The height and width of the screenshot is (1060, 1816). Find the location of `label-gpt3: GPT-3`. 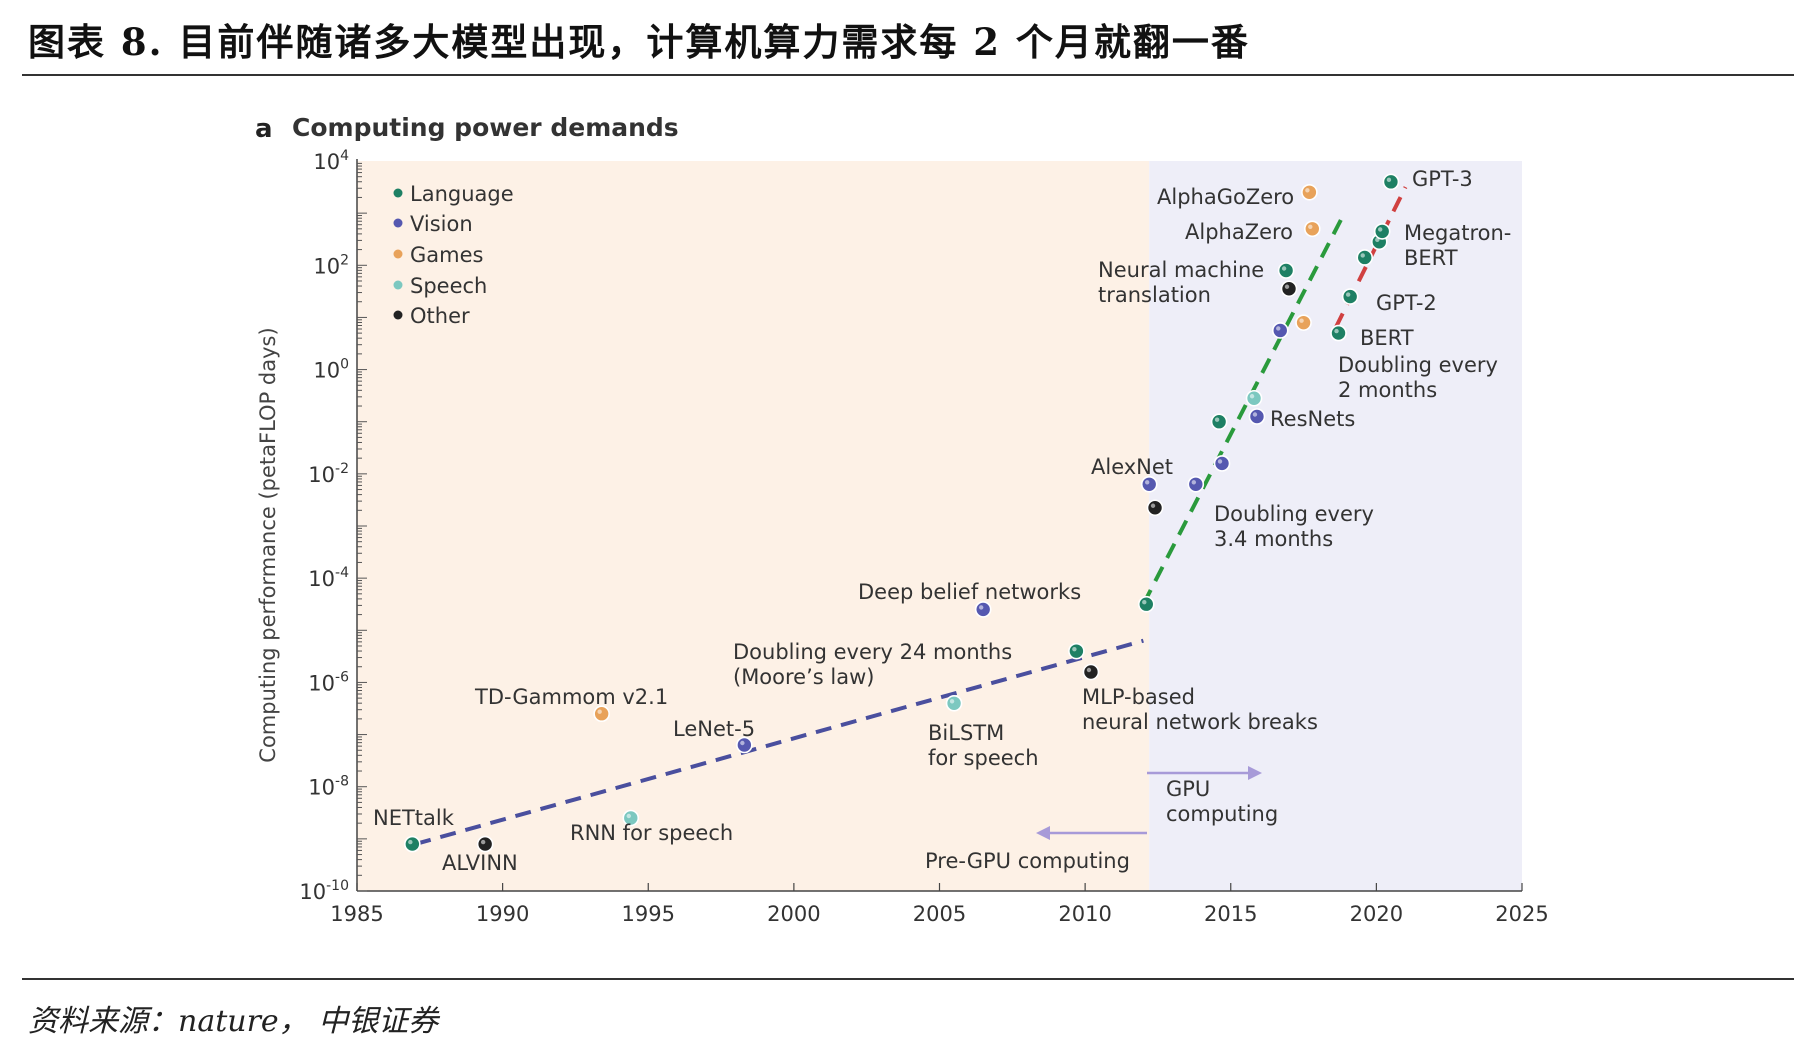

label-gpt3: GPT-3 is located at coordinates (1442, 179).